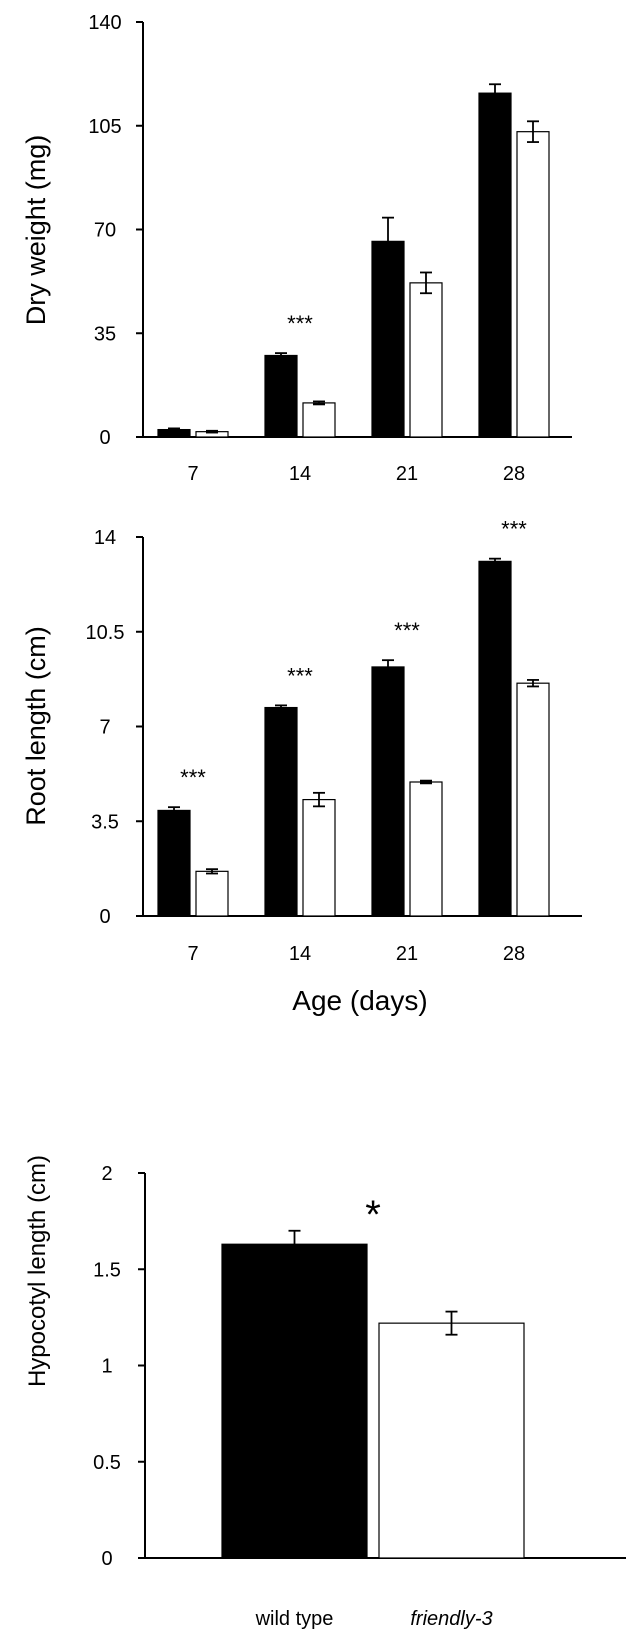 The height and width of the screenshot is (1644, 626). Describe the element at coordinates (104, 127) in the screenshot. I see `y-tick-label: 105` at that location.